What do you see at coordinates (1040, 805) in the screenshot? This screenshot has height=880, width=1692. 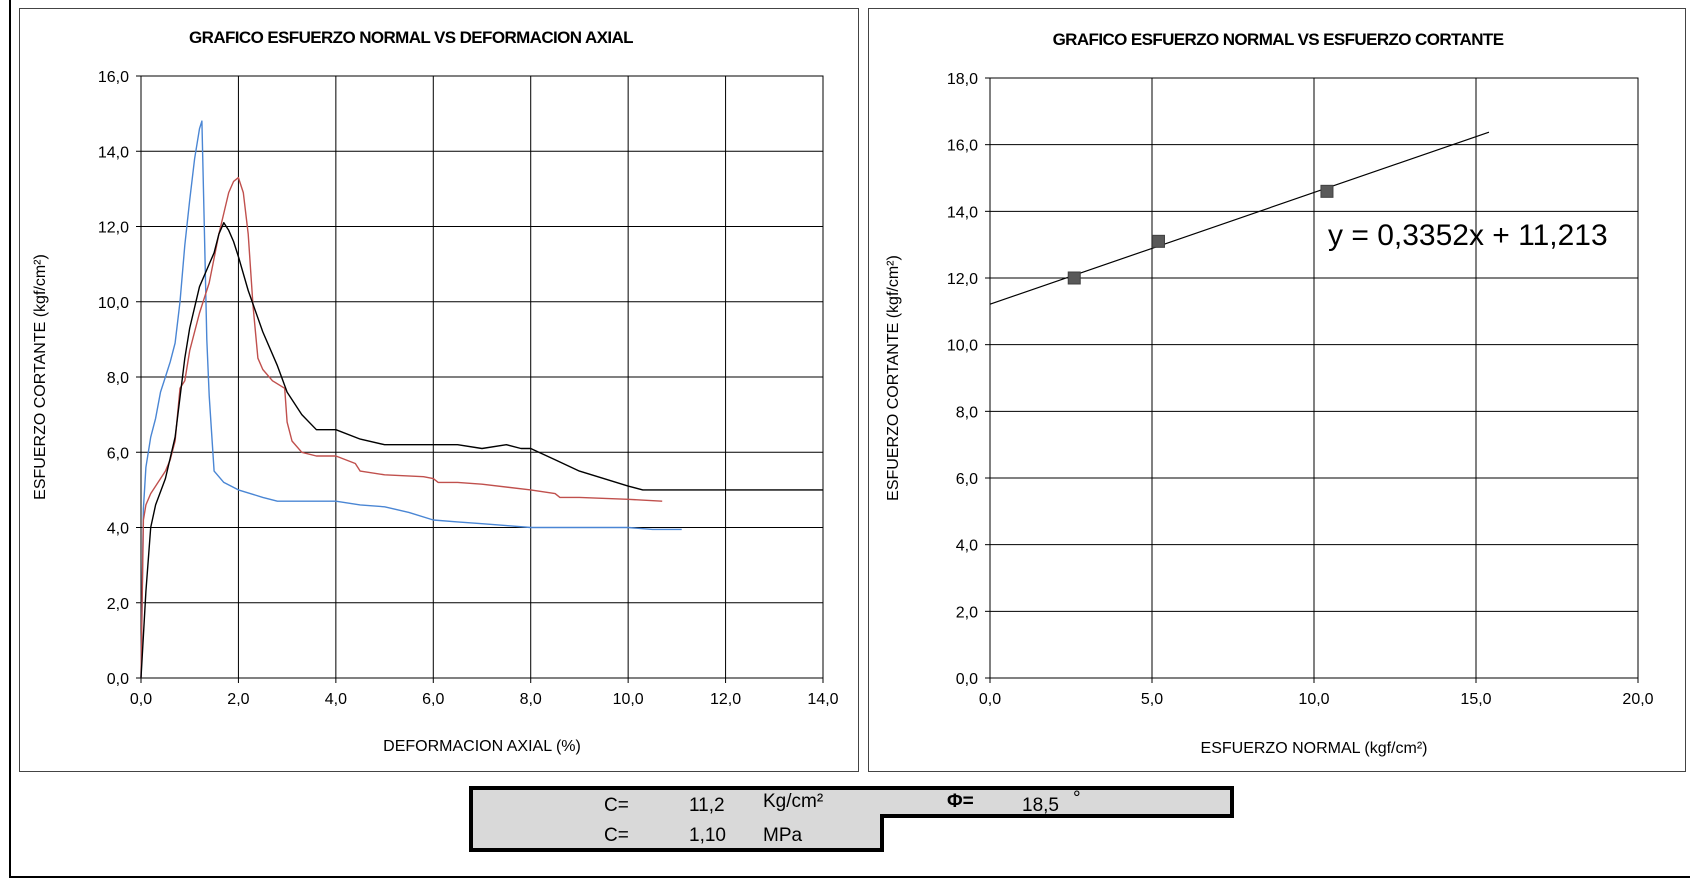 I see `friction-angle-value: 18,5` at bounding box center [1040, 805].